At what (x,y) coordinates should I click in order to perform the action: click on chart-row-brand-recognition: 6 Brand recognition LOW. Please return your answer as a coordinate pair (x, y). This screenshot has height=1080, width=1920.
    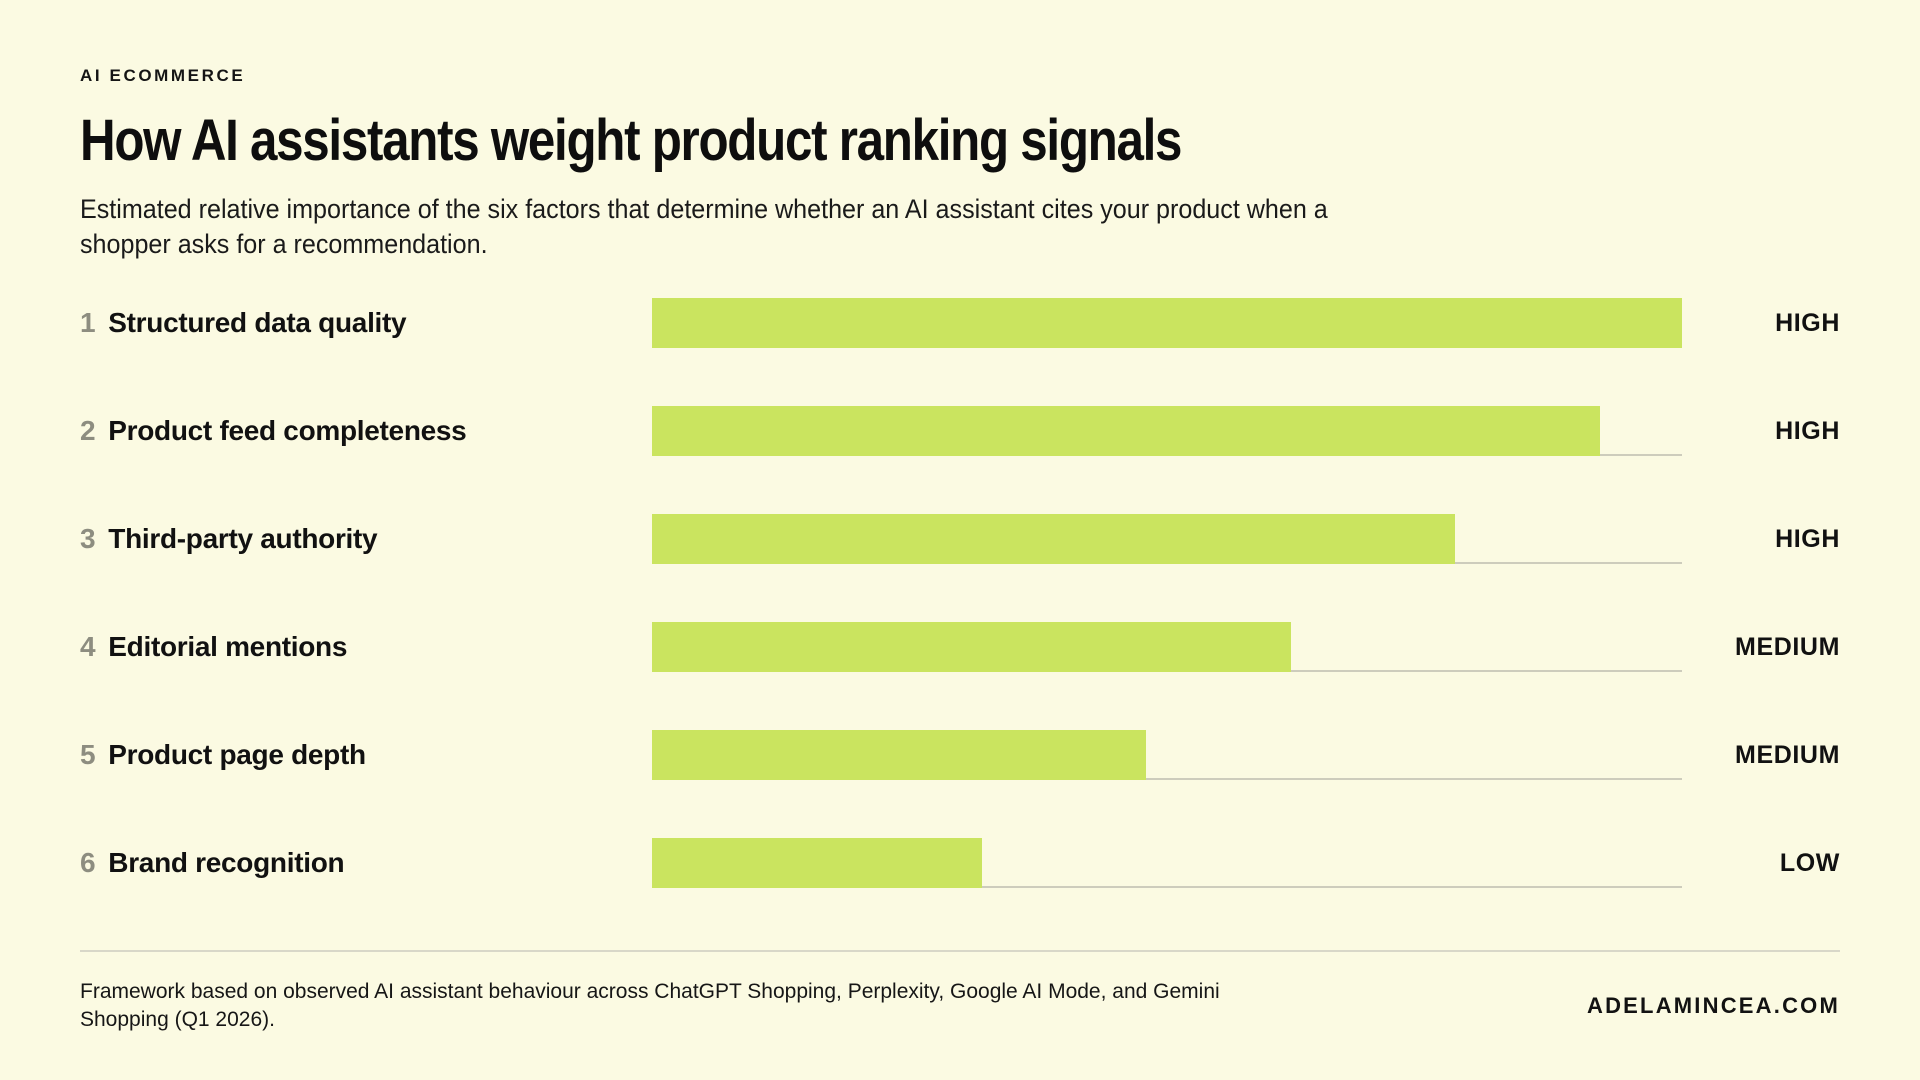
    Looking at the image, I should click on (960, 863).